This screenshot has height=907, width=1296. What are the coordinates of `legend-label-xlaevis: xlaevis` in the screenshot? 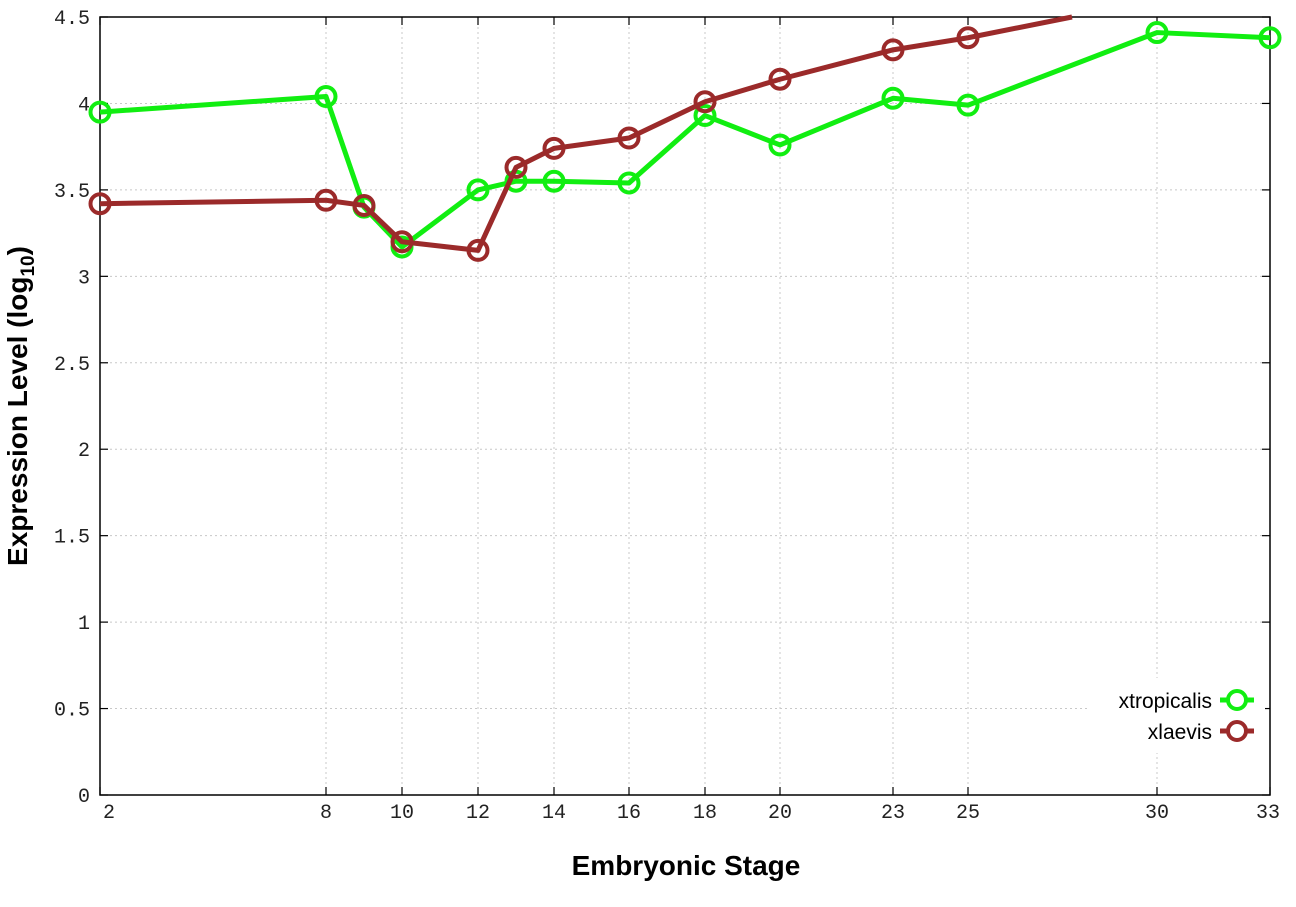 It's located at (1180, 732).